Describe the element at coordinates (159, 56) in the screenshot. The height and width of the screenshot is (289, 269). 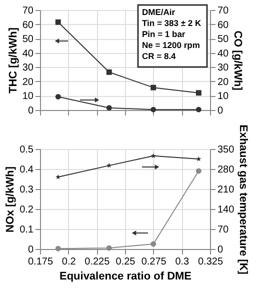
I see `annotation: CR = 8.4` at that location.